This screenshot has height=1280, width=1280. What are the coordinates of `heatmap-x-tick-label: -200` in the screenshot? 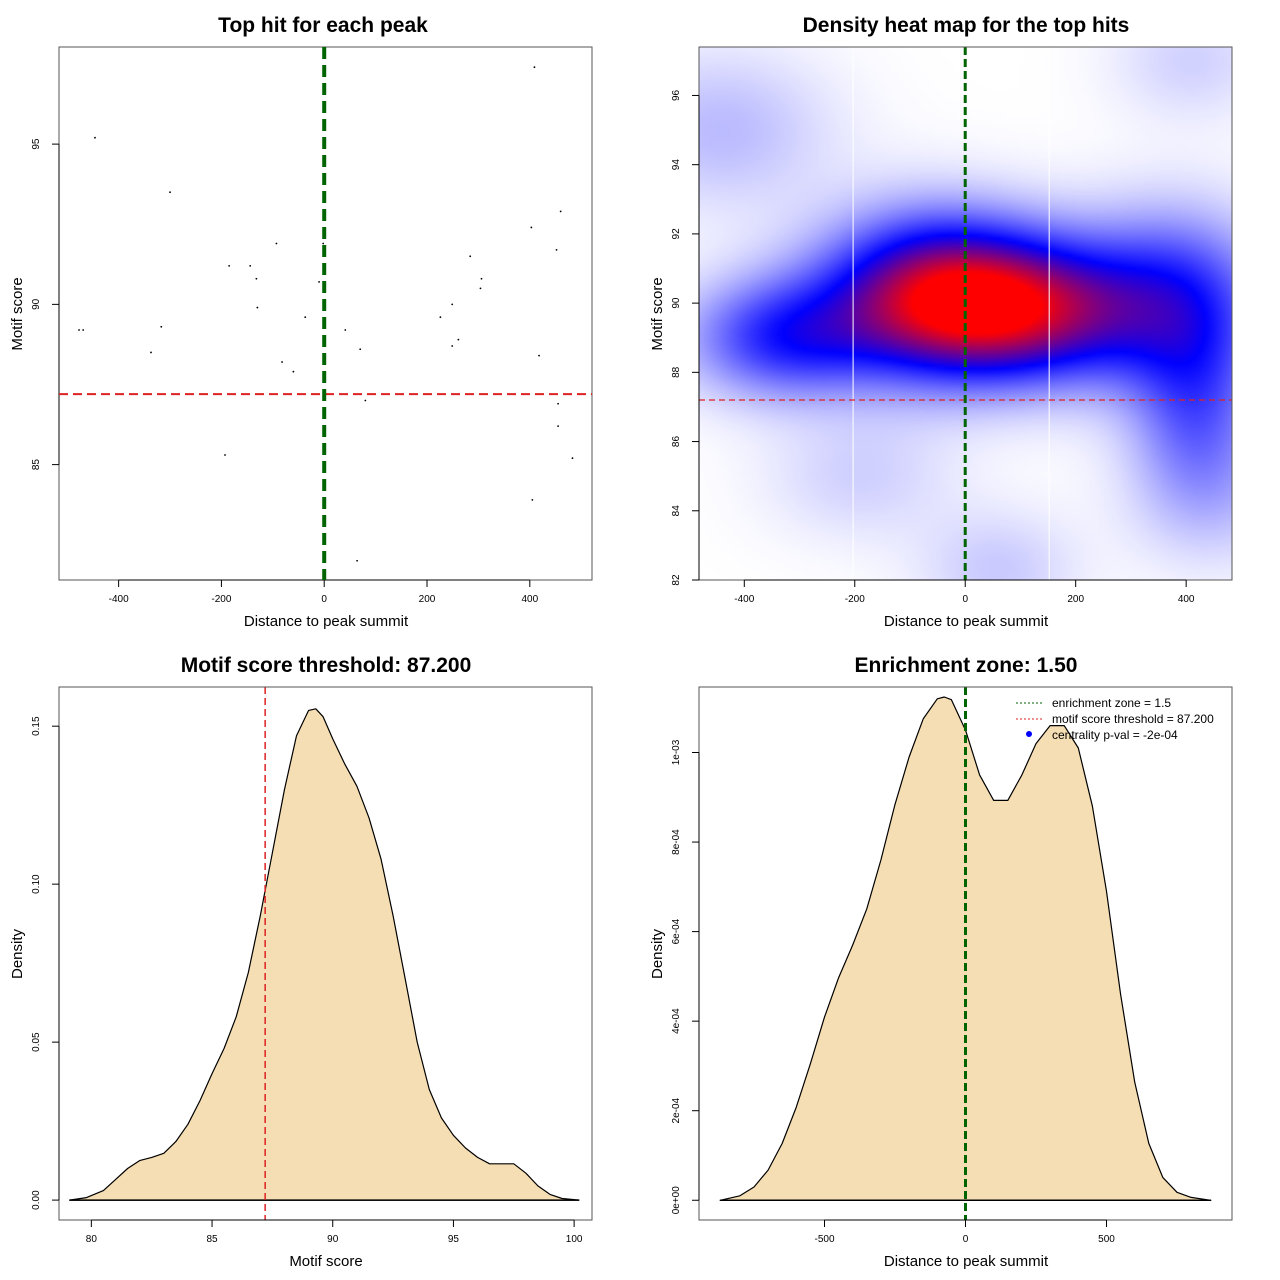 It's located at (855, 599).